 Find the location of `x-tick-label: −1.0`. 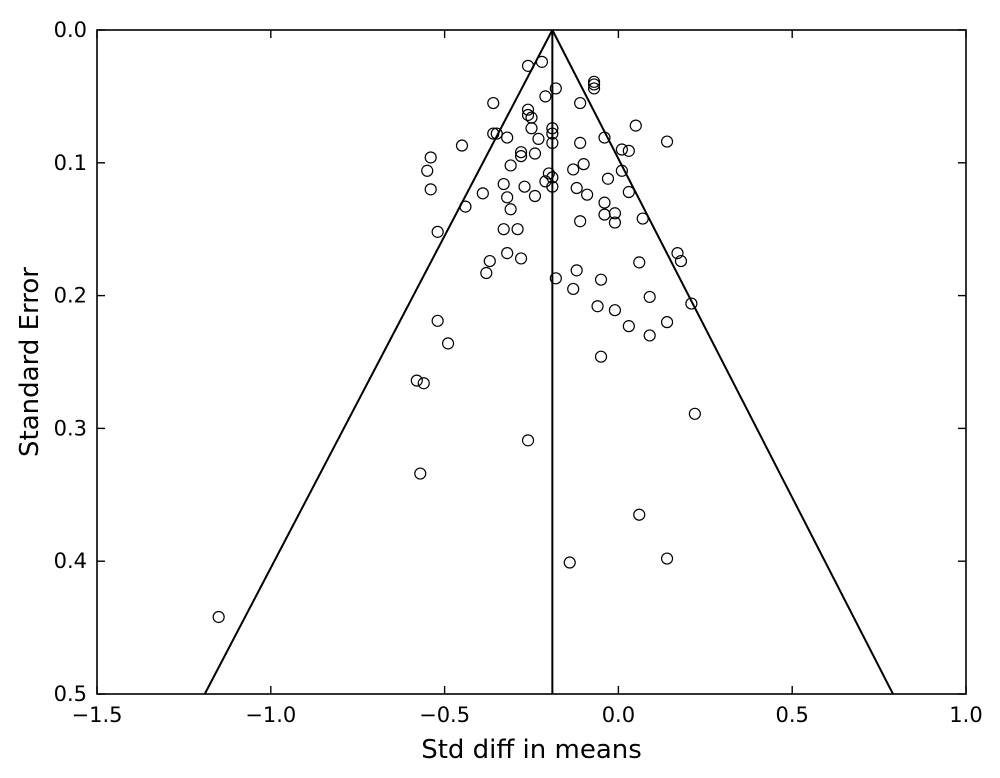

x-tick-label: −1.0 is located at coordinates (270, 715).